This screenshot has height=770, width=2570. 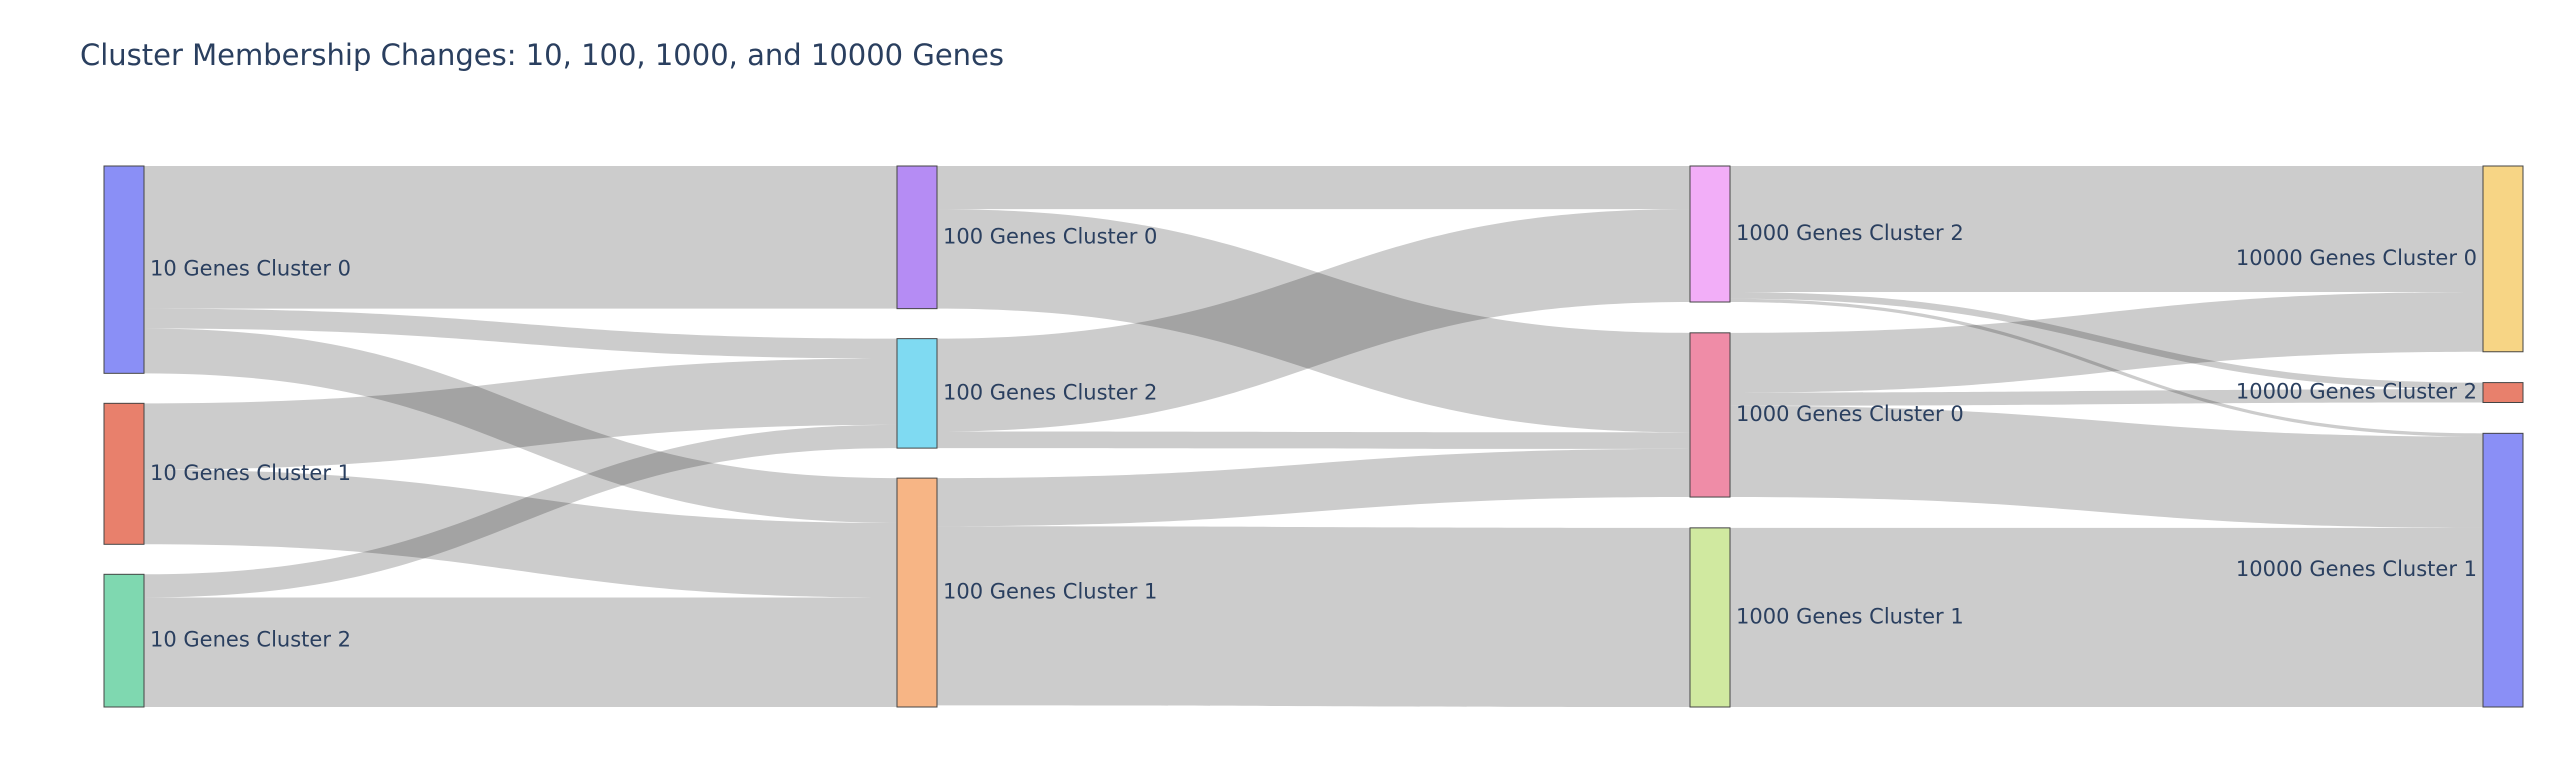 What do you see at coordinates (2503, 259) in the screenshot?
I see `node-g10000_c0` at bounding box center [2503, 259].